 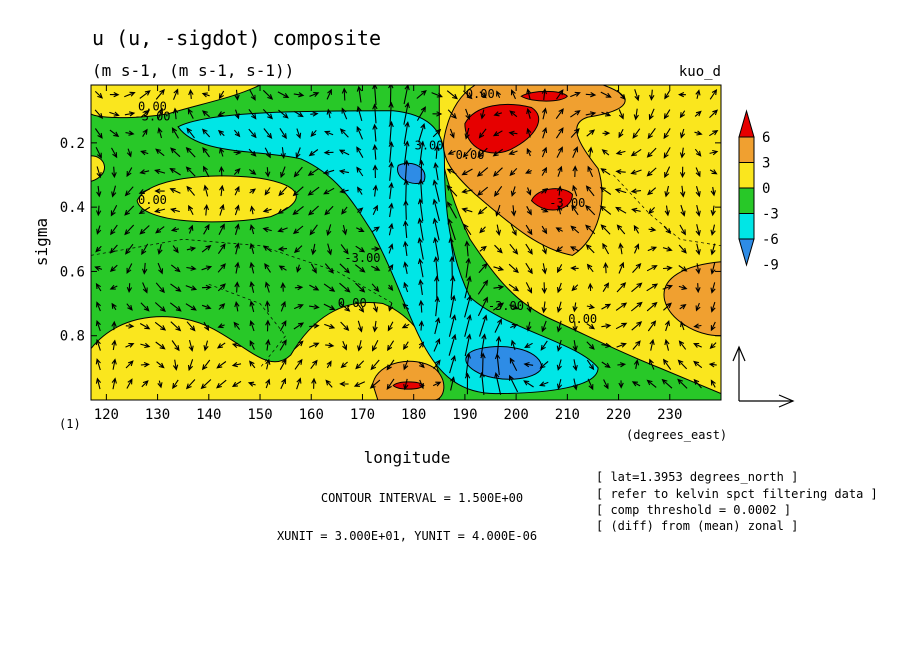 What do you see at coordinates (770, 240) in the screenshot?
I see `colorbar-label-5: -6` at bounding box center [770, 240].